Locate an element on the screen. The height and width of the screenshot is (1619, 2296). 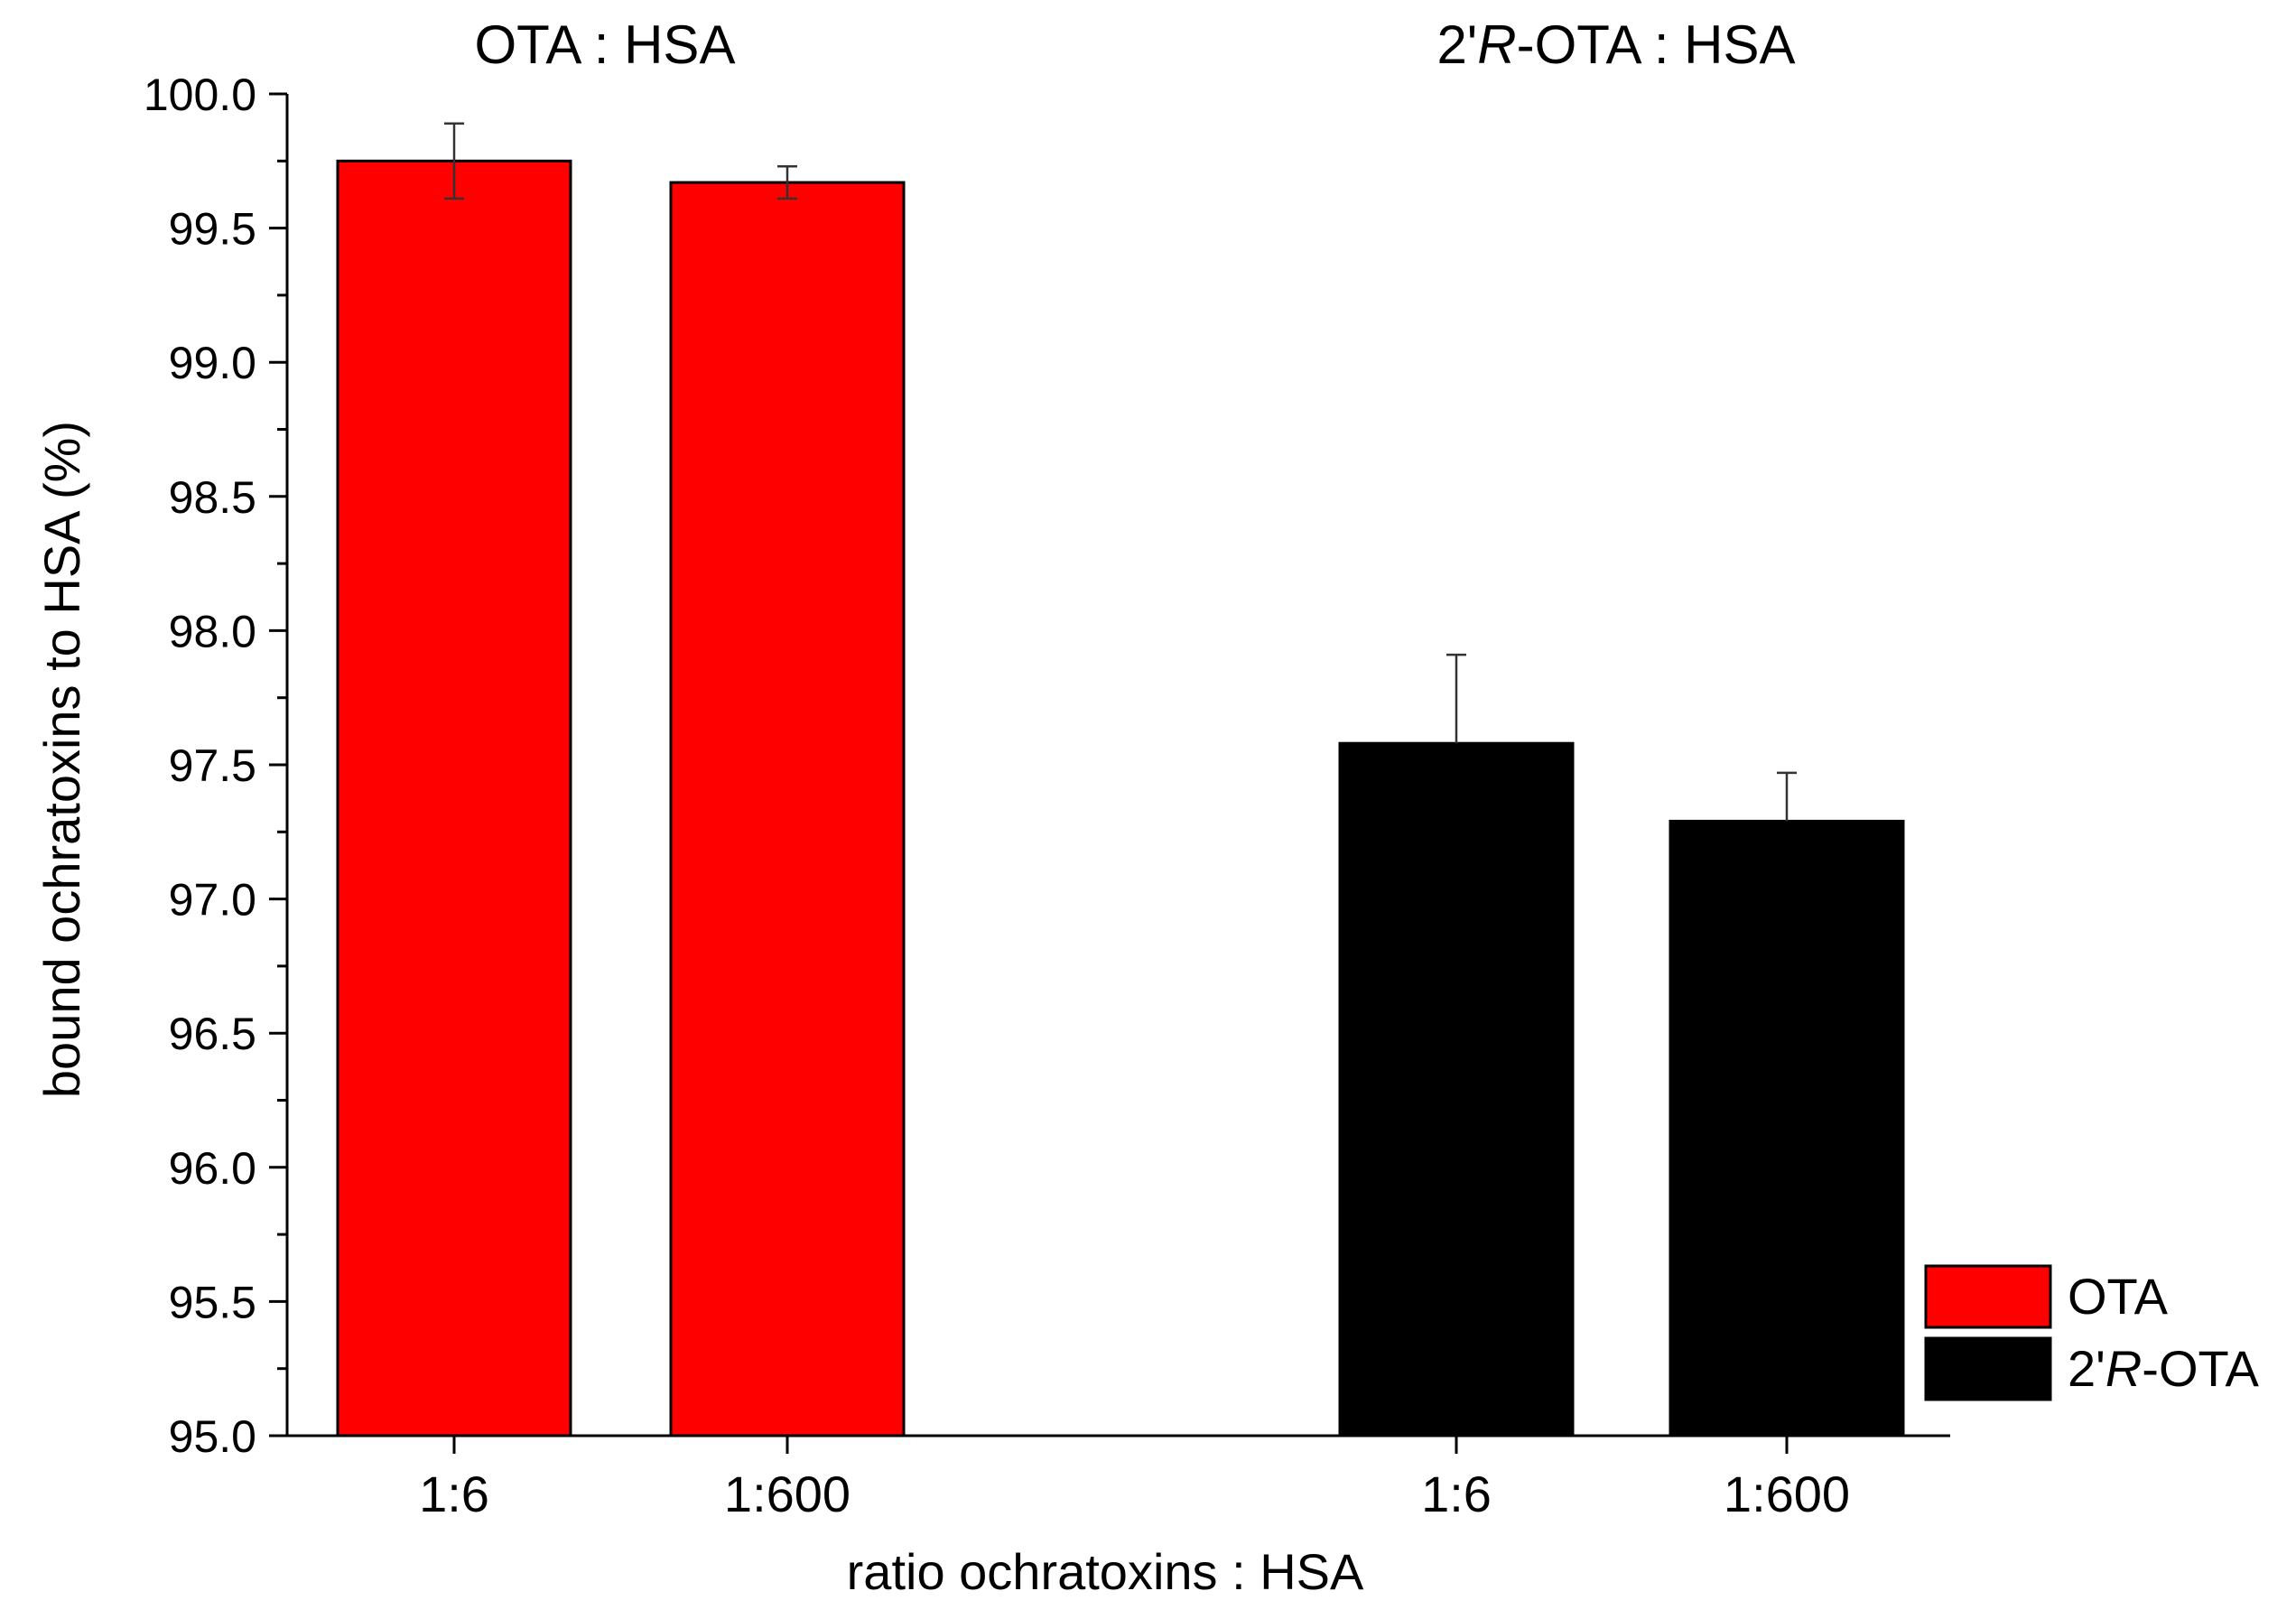
group-title-1: OTA : HSA is located at coordinates (605, 44).